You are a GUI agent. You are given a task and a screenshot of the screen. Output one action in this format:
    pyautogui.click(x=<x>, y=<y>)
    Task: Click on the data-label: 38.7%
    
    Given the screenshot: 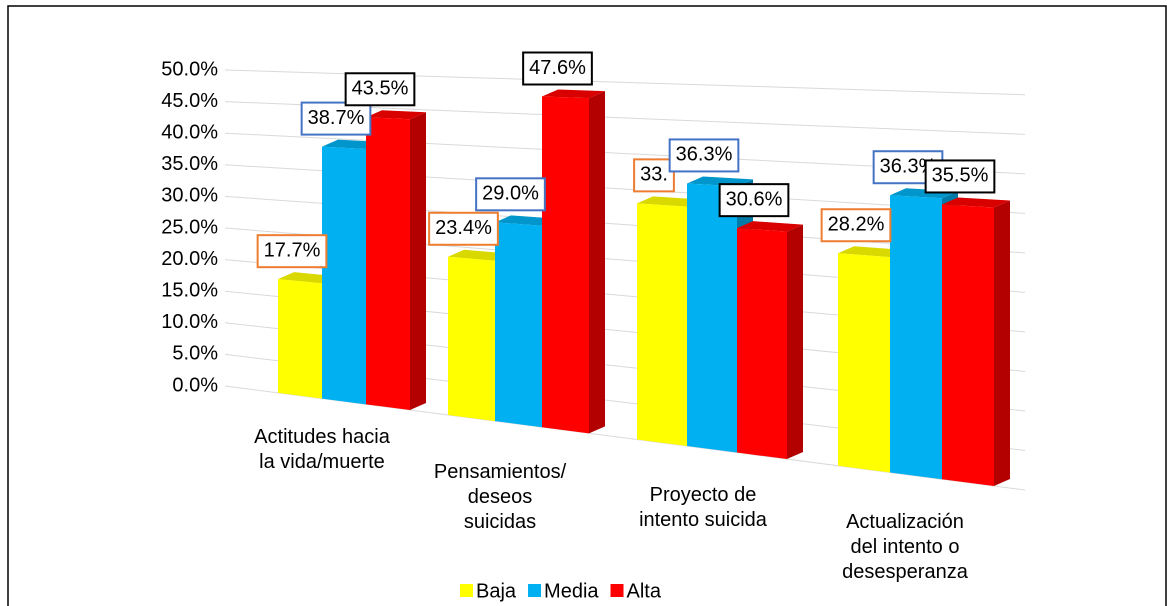 What is the action you would take?
    pyautogui.click(x=336, y=118)
    